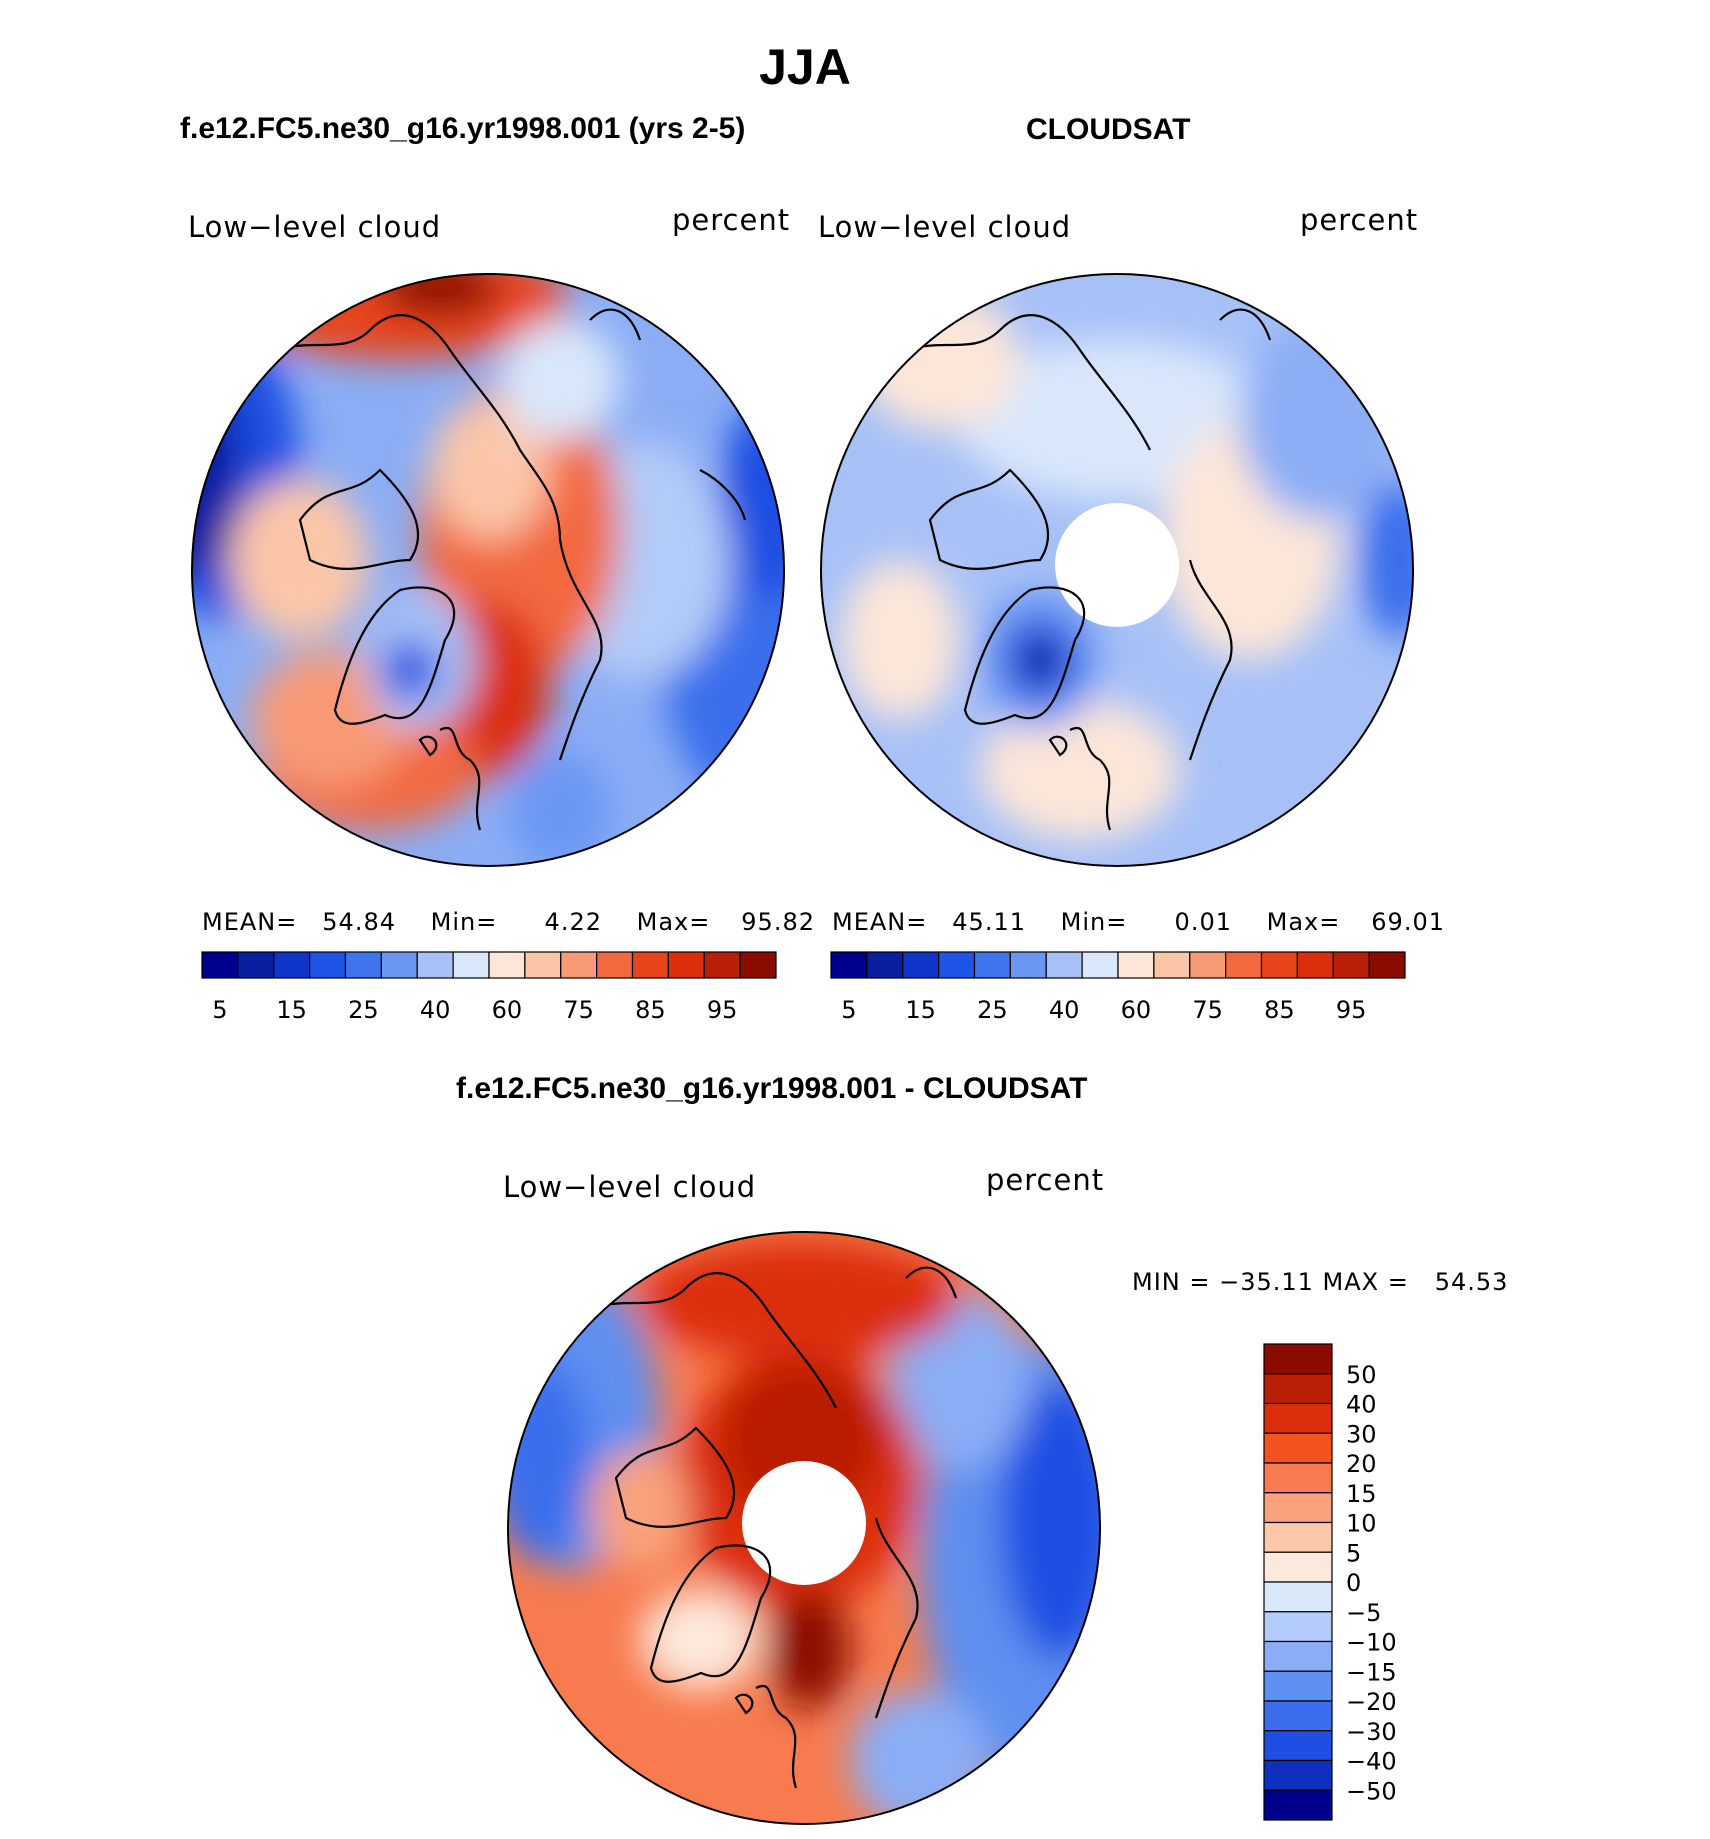 Image resolution: width=1710 pixels, height=1839 pixels. What do you see at coordinates (464, 922) in the screenshot?
I see `model-min-label: Min=` at bounding box center [464, 922].